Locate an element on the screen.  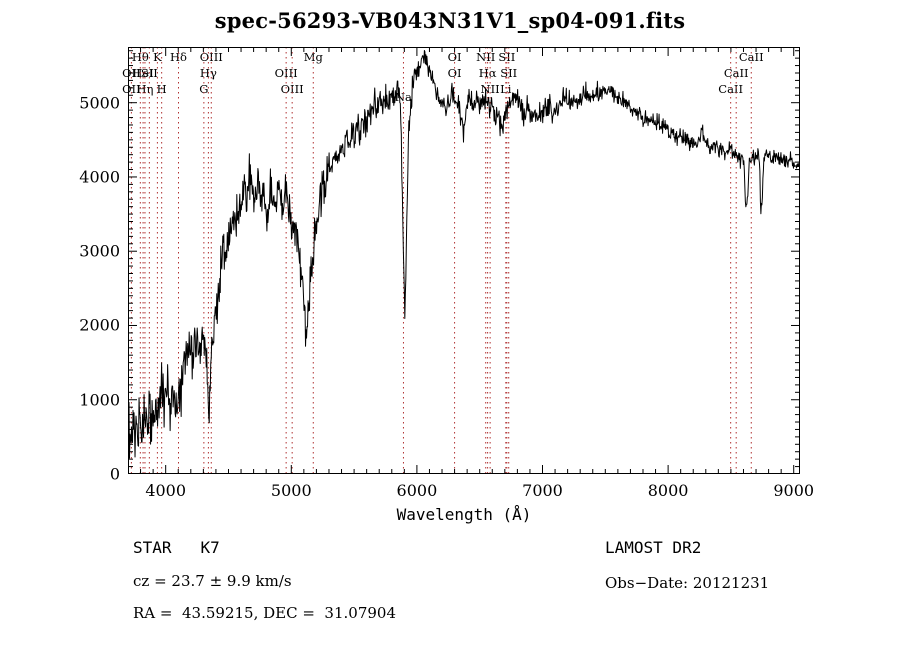
y-tick-label: 2000 is located at coordinates (99, 325).